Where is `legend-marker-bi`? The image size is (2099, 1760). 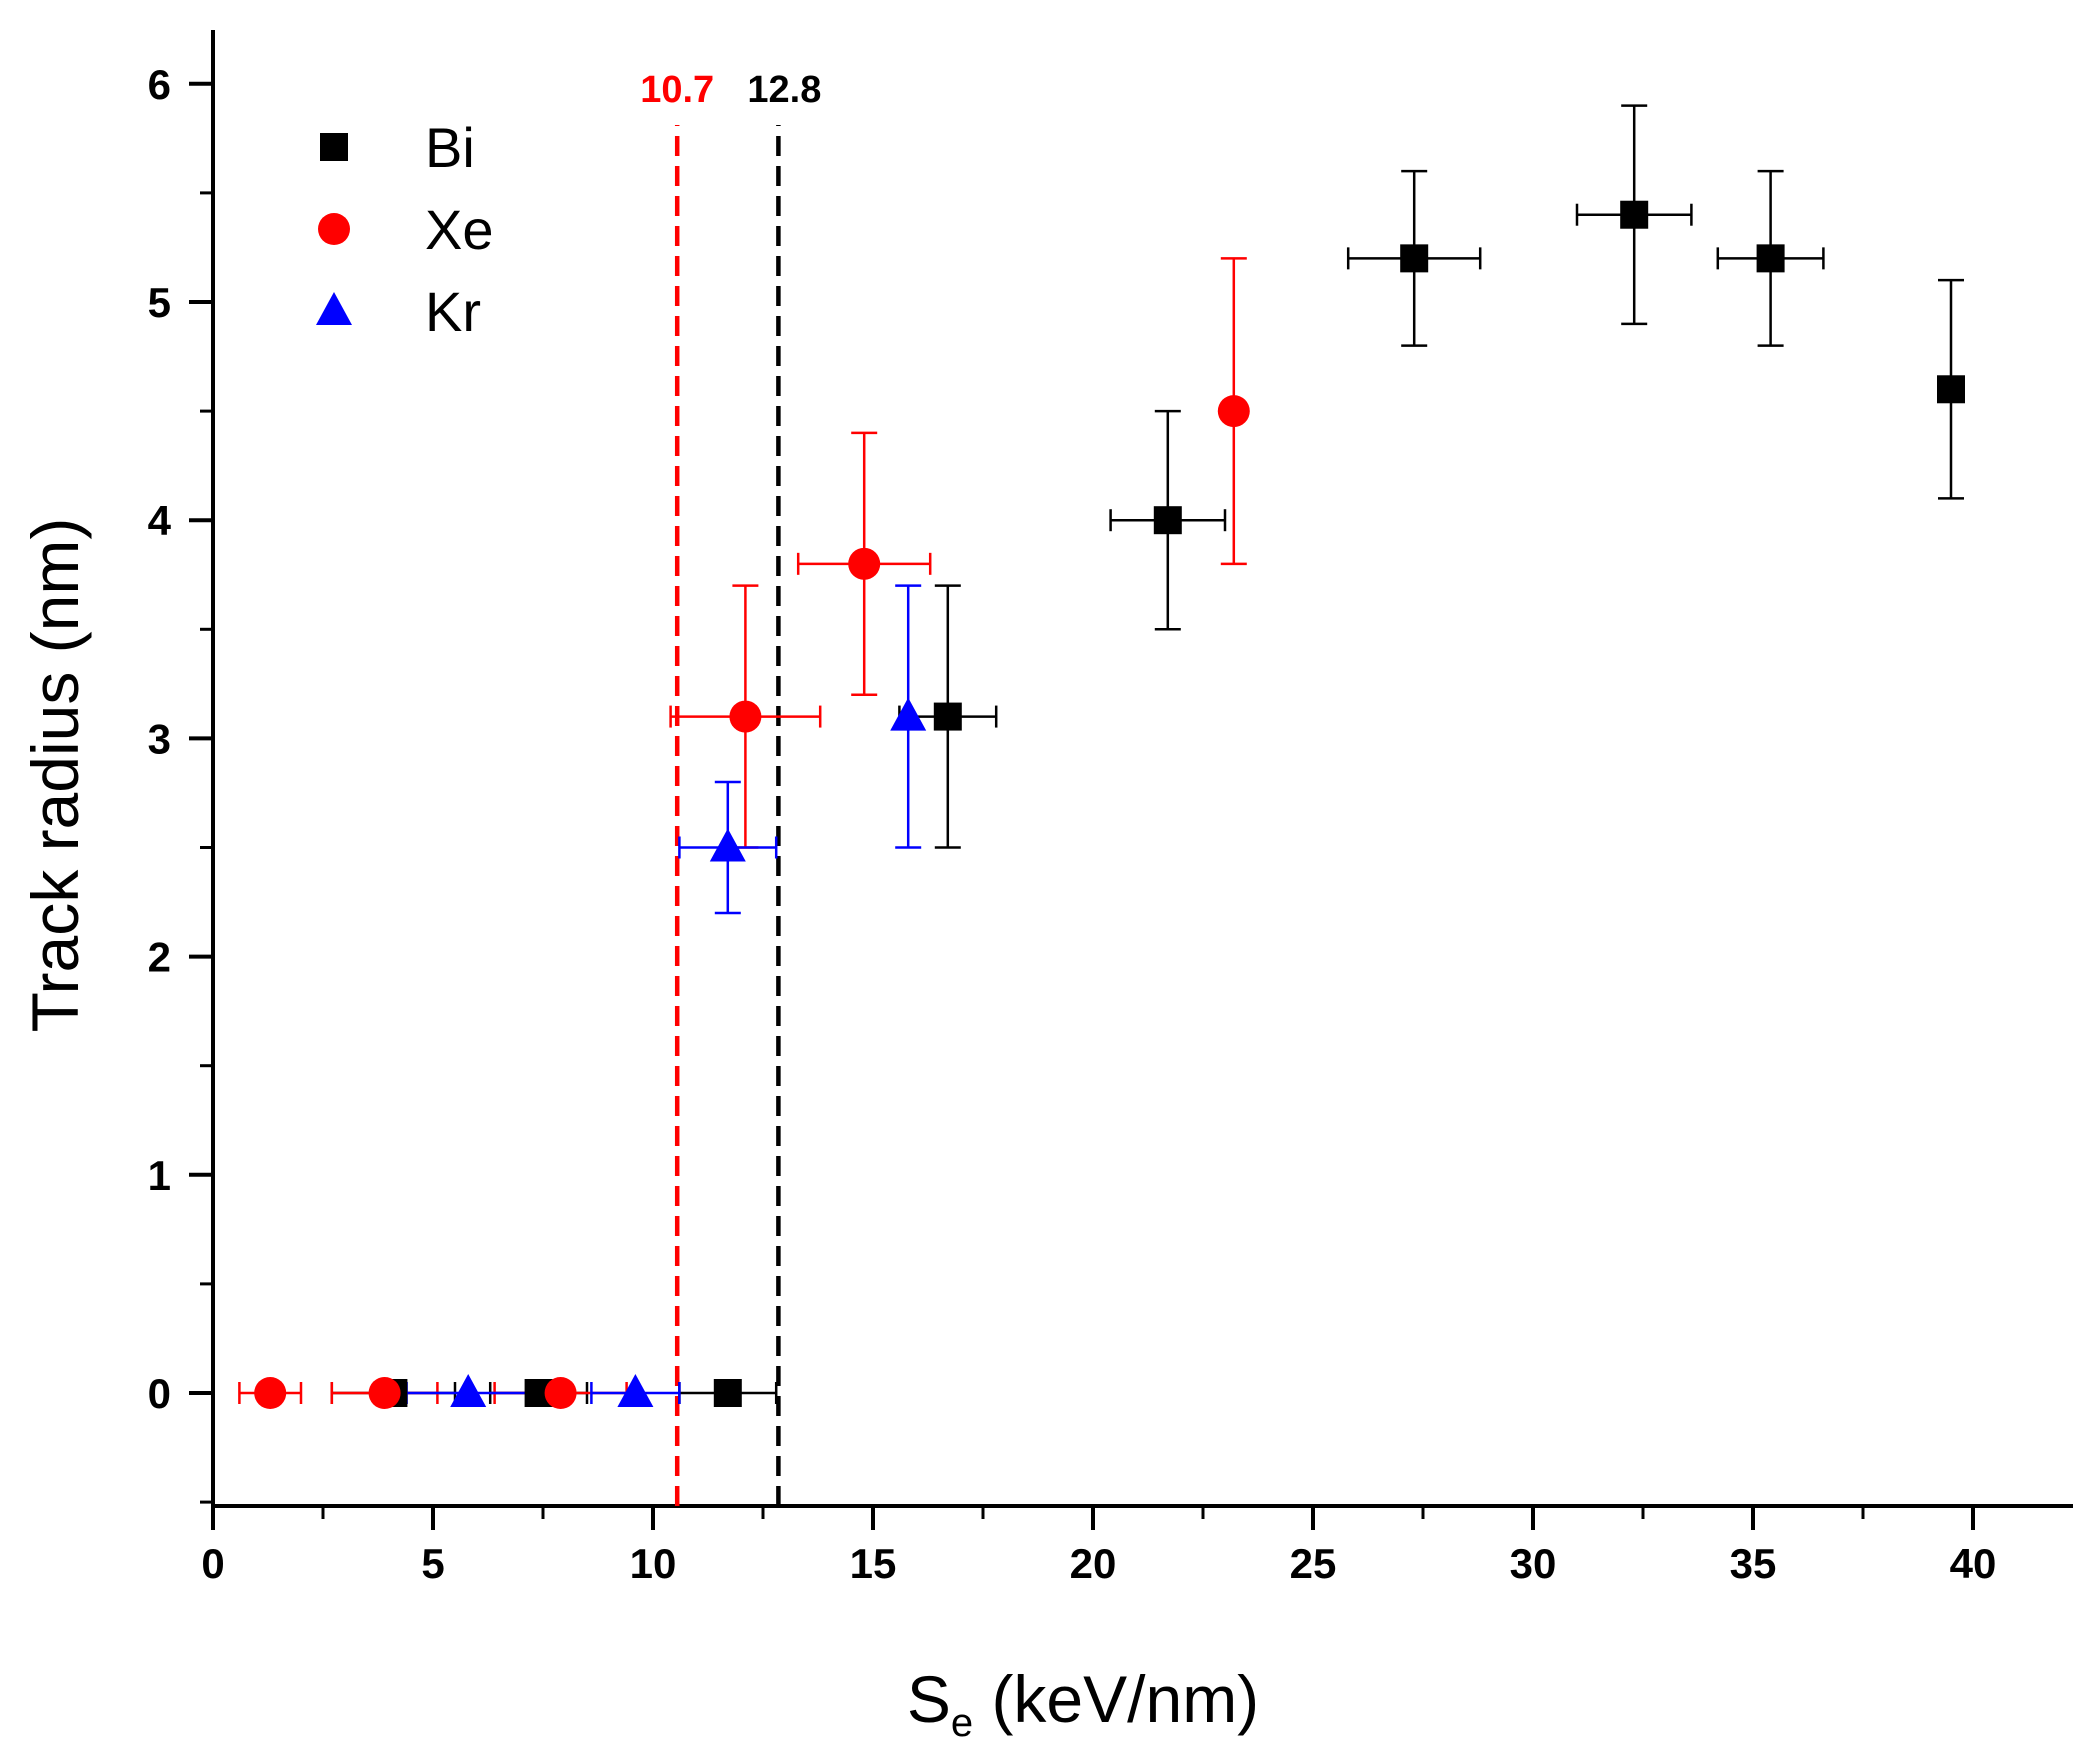 legend-marker-bi is located at coordinates (334, 147).